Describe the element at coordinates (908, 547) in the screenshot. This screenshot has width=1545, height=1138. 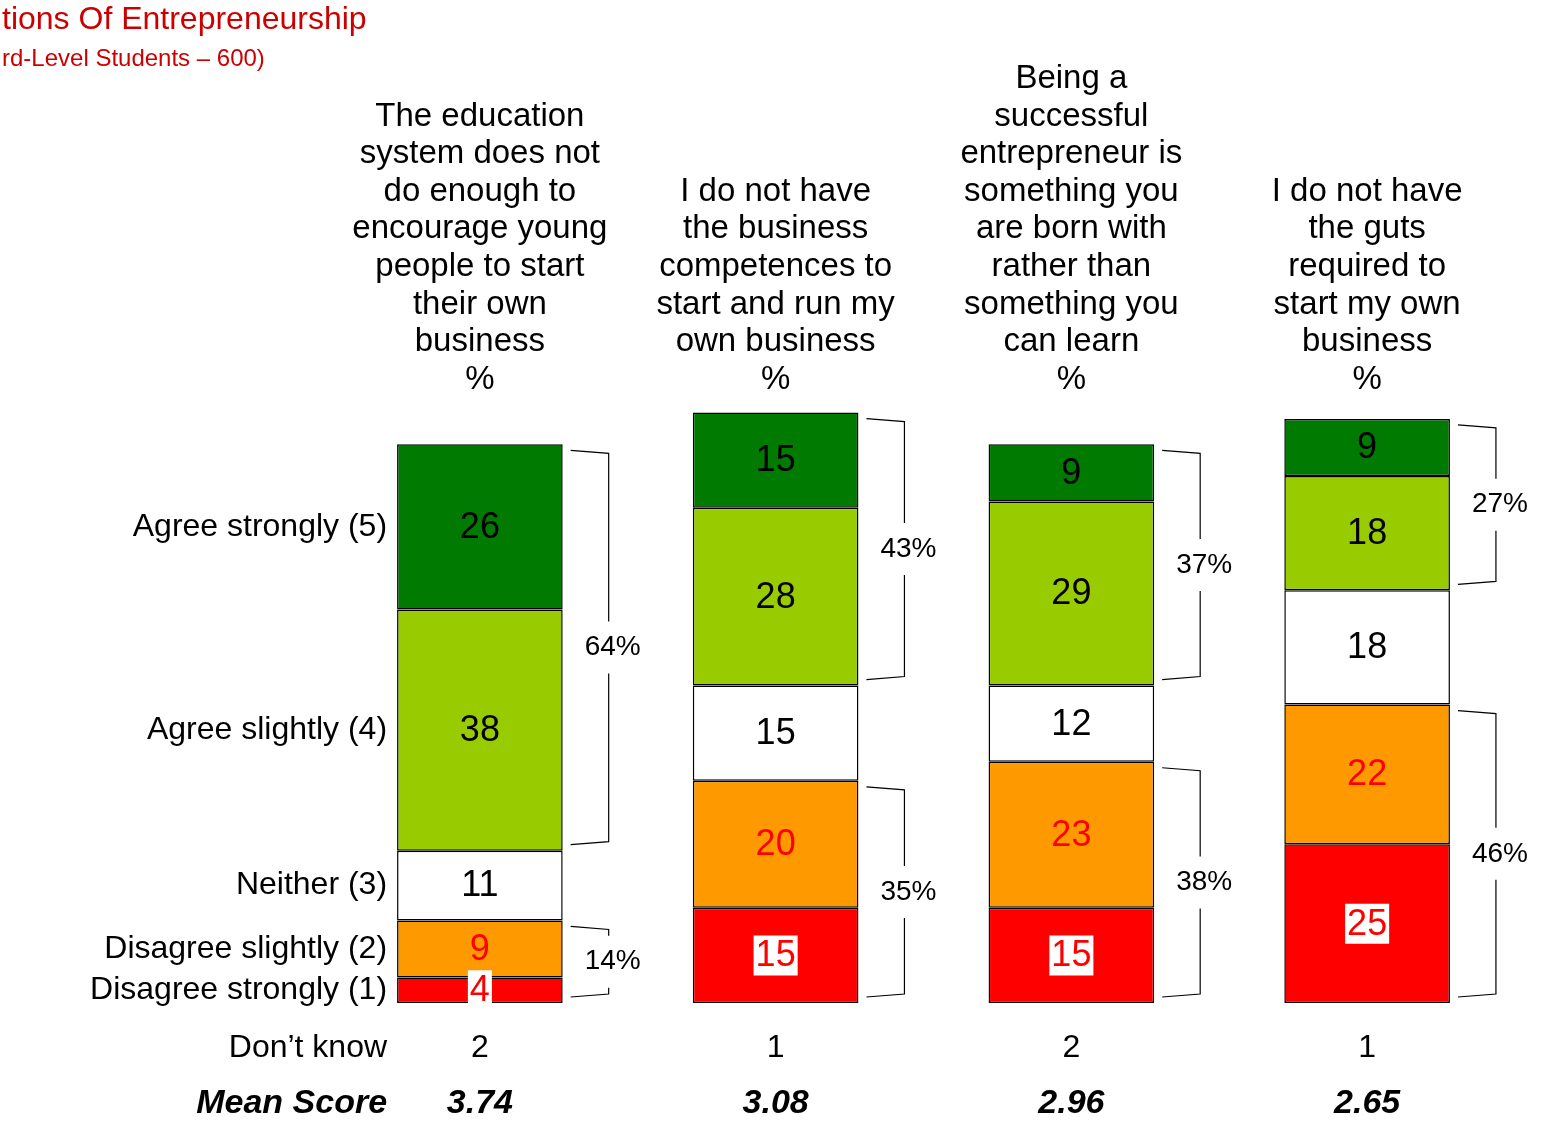
I see `annotation: 43%` at that location.